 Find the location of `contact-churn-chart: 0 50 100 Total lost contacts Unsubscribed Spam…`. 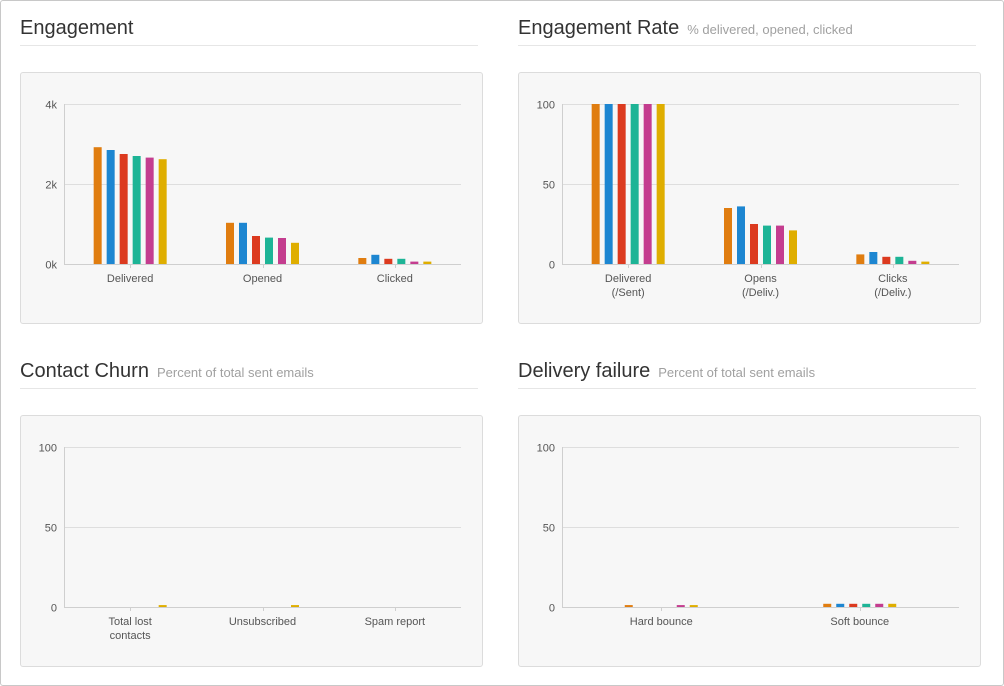

contact-churn-chart: 0 50 100 Total lost contacts Unsubscribed Spam… is located at coordinates (250, 542).